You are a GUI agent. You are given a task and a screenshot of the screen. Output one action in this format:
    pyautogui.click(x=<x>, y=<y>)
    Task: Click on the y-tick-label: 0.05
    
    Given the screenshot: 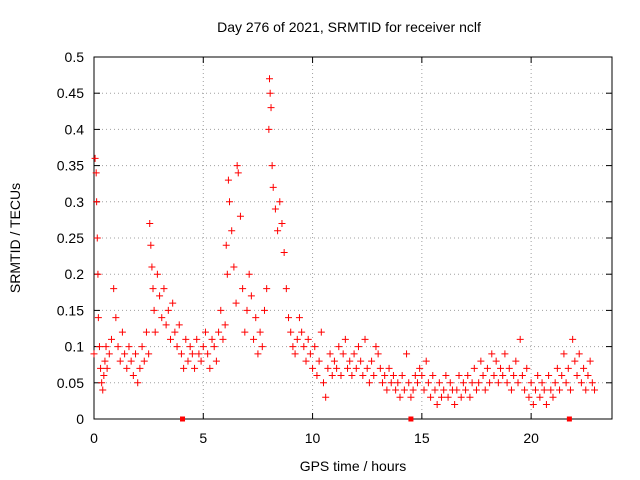 What is the action you would take?
    pyautogui.click(x=70, y=383)
    